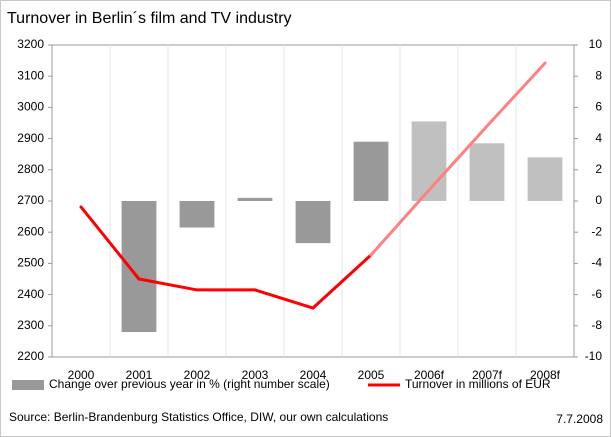  I want to click on y-tick-label: 3200, so click(30, 44).